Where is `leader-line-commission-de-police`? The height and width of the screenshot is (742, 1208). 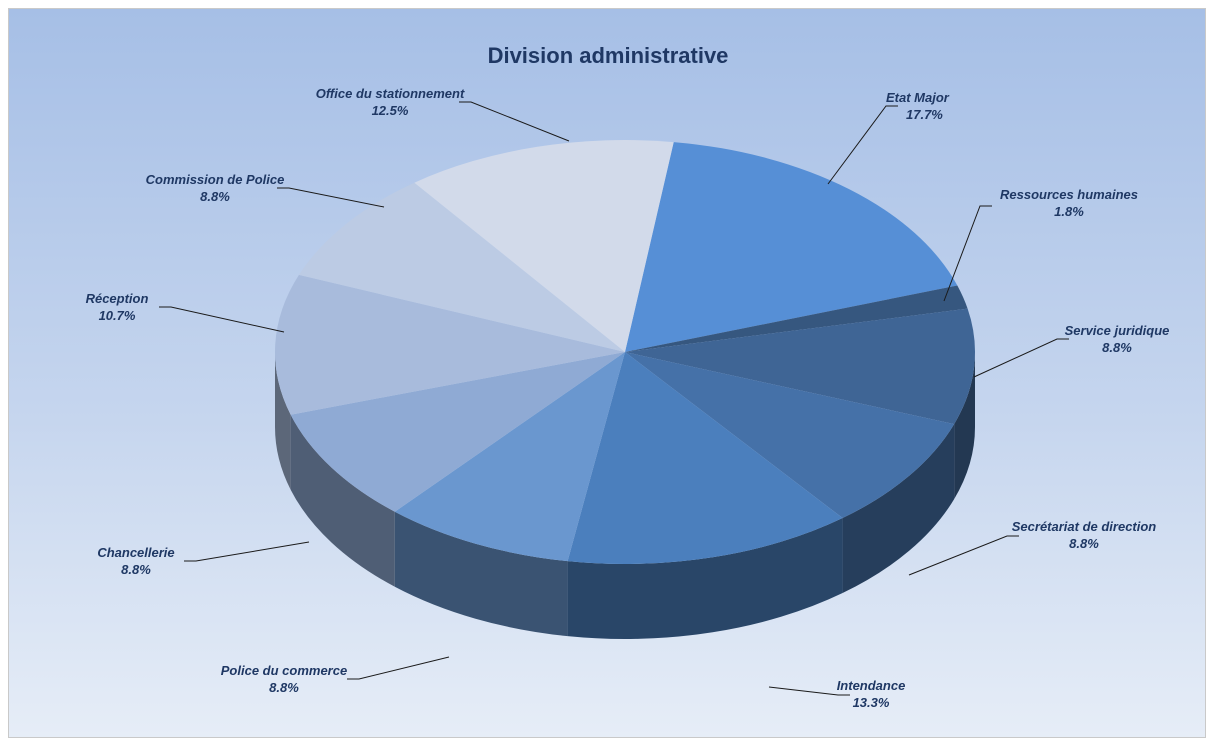 leader-line-commission-de-police is located at coordinates (331, 197).